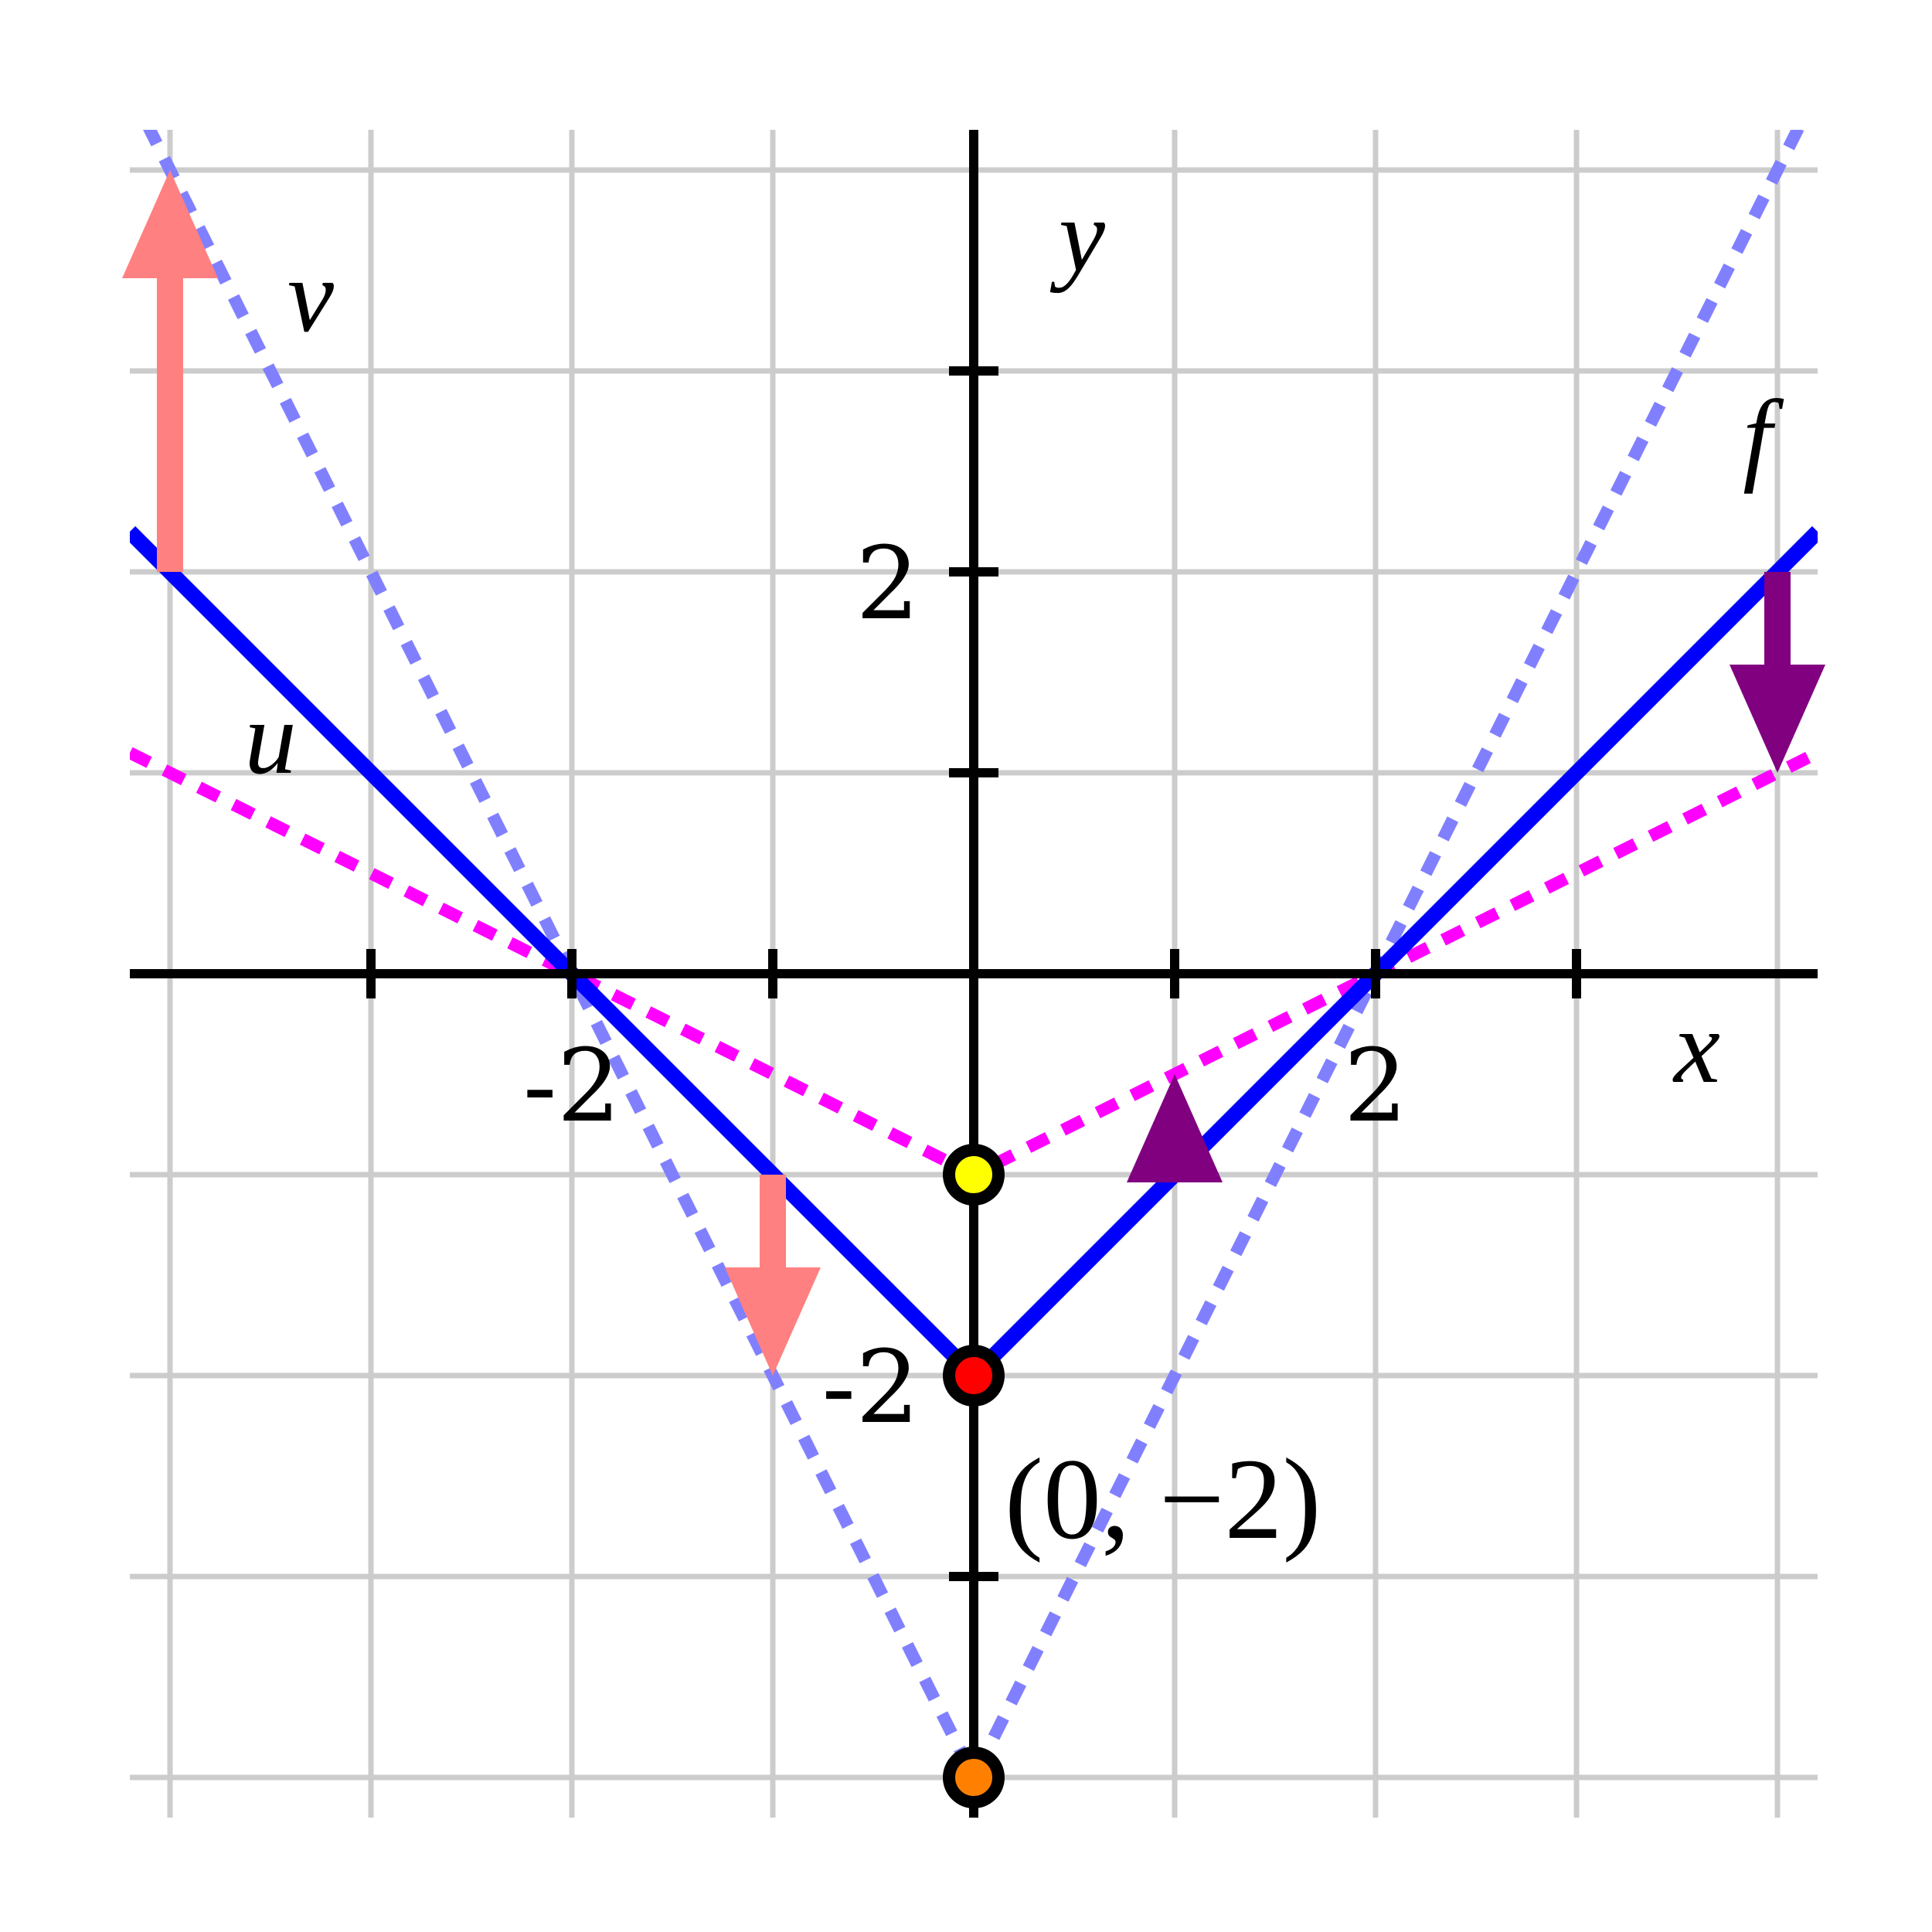 The height and width of the screenshot is (1932, 1932). Describe the element at coordinates (572, 1086) in the screenshot. I see `x-tick-label: -2` at that location.